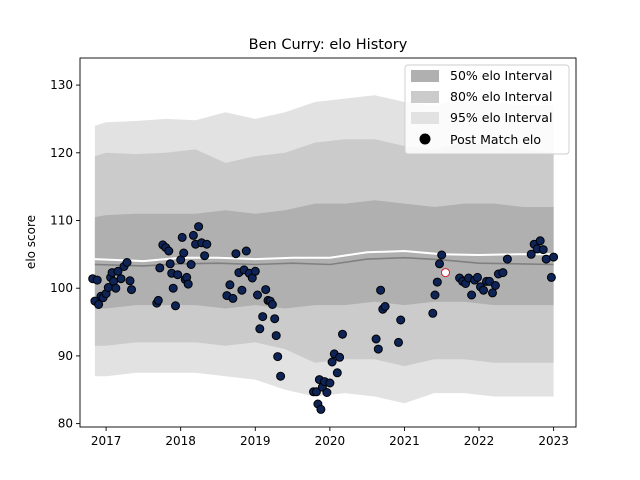 Image resolution: width=640 pixels, height=480 pixels. I want to click on x-tick-label: 2019, so click(255, 441).